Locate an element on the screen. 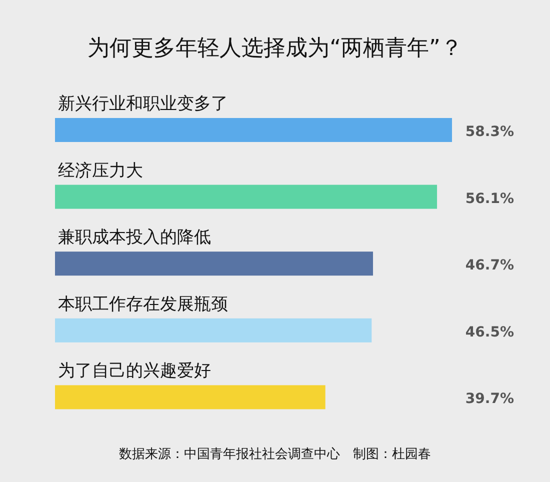  y-tick-label: 兼职成本投入的降低 is located at coordinates (134, 238).